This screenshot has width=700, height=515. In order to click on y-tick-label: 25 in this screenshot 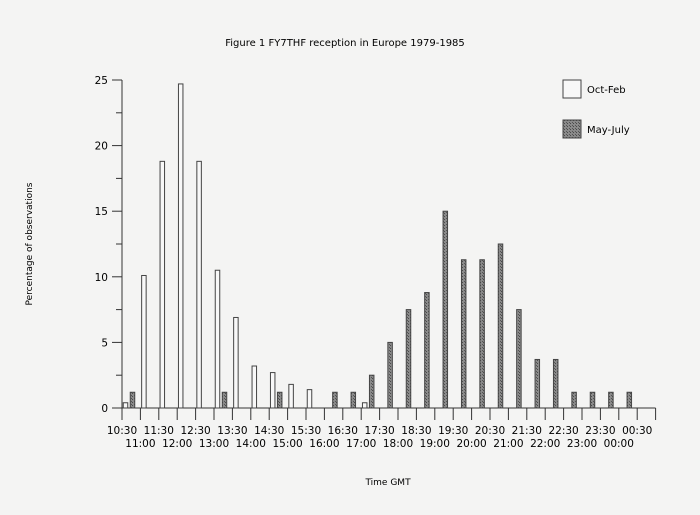, I will do `click(101, 81)`.